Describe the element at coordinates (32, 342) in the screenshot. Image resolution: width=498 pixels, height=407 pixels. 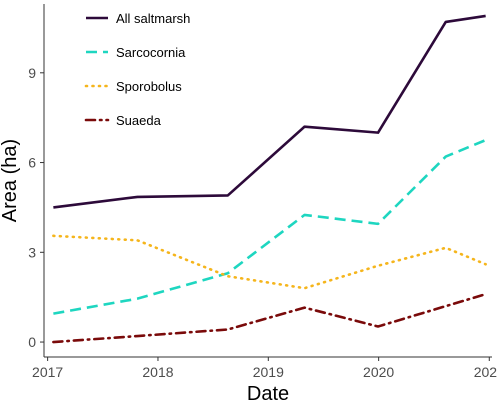
I see `y-tick-label: 0` at that location.